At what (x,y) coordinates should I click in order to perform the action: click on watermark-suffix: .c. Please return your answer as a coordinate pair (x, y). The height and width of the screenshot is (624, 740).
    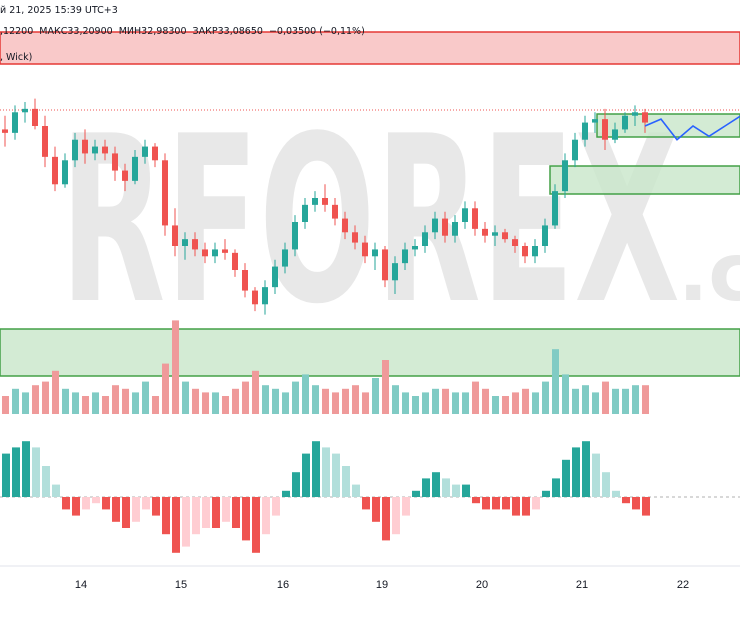
    Looking at the image, I should click on (709, 272).